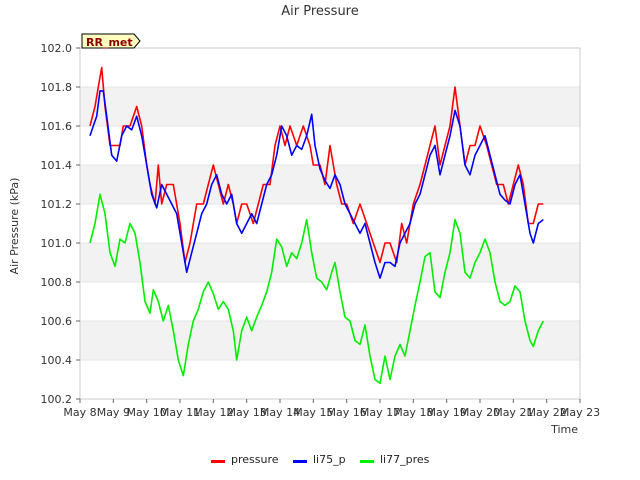 This screenshot has width=640, height=480. What do you see at coordinates (57, 126) in the screenshot?
I see `y-tick-label: 101.6` at bounding box center [57, 126].